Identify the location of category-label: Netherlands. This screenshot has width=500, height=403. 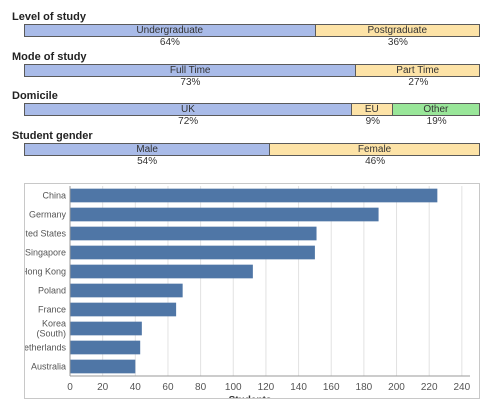
(45, 348).